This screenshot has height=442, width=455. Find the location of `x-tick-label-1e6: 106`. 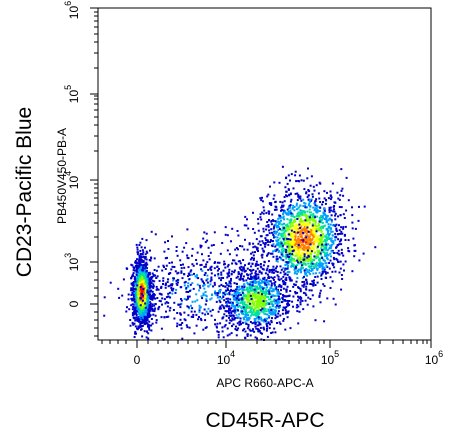

x-tick-label-1e6: 106 is located at coordinates (434, 358).